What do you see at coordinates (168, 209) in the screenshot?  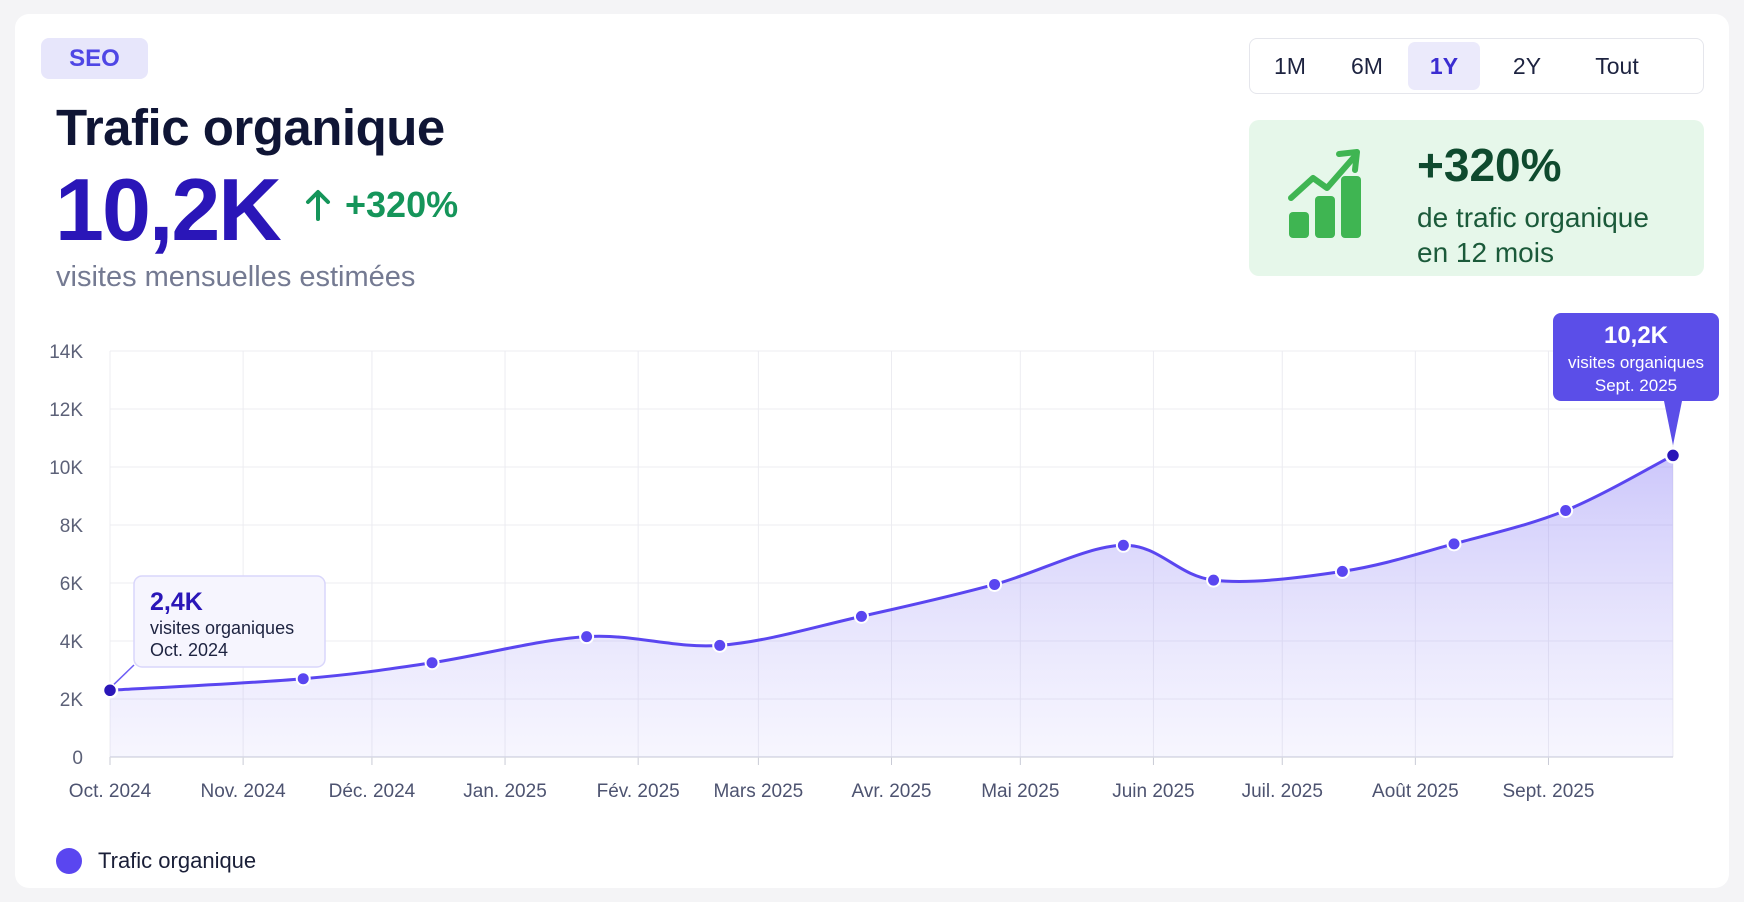 I see `kpi-value: 10,2K` at bounding box center [168, 209].